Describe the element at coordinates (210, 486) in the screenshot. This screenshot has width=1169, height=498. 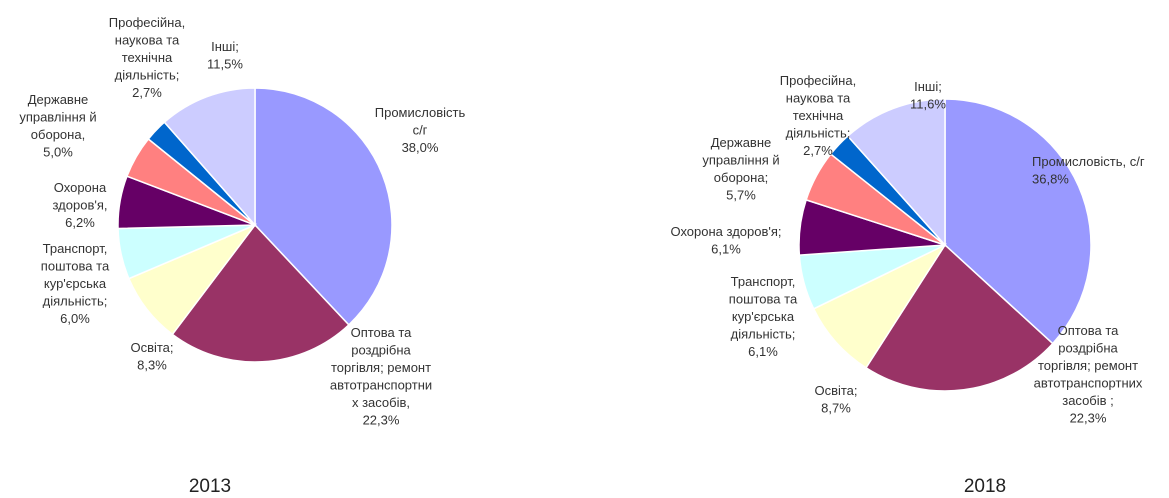
I see `chart-title-2013: 2013` at that location.